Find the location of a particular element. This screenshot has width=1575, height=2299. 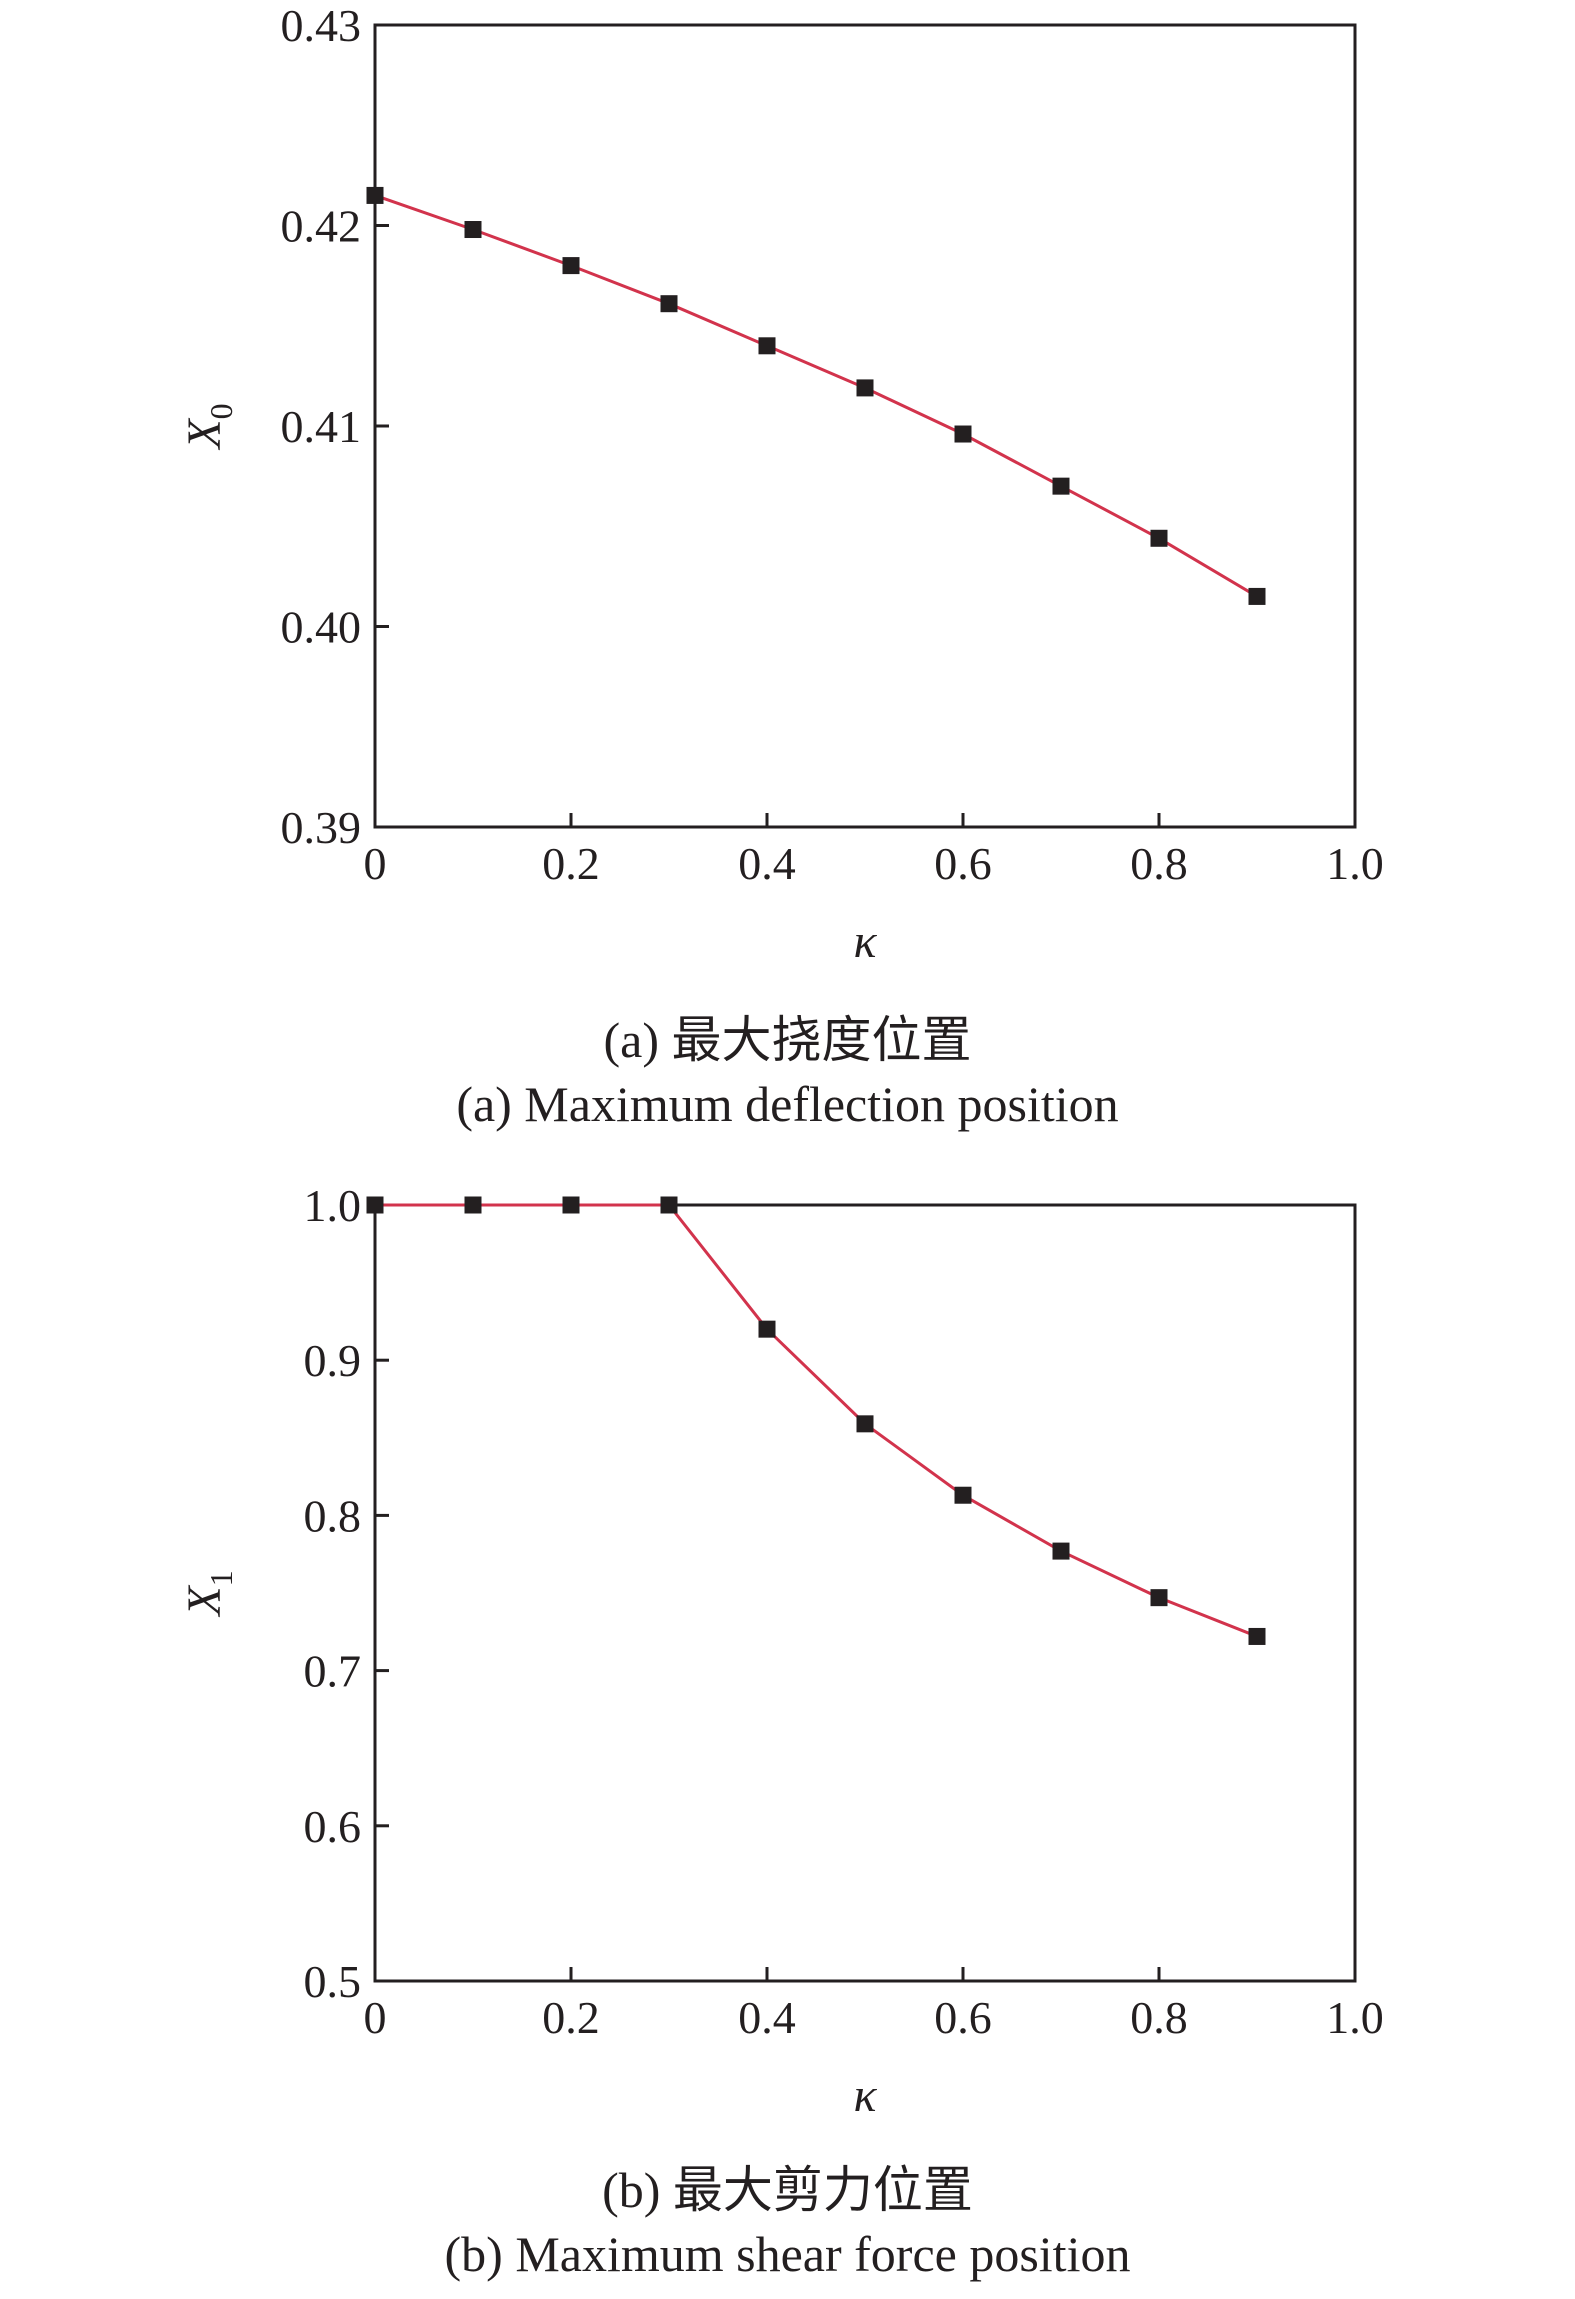

y-tick-label: 1.0 is located at coordinates (333, 1205).